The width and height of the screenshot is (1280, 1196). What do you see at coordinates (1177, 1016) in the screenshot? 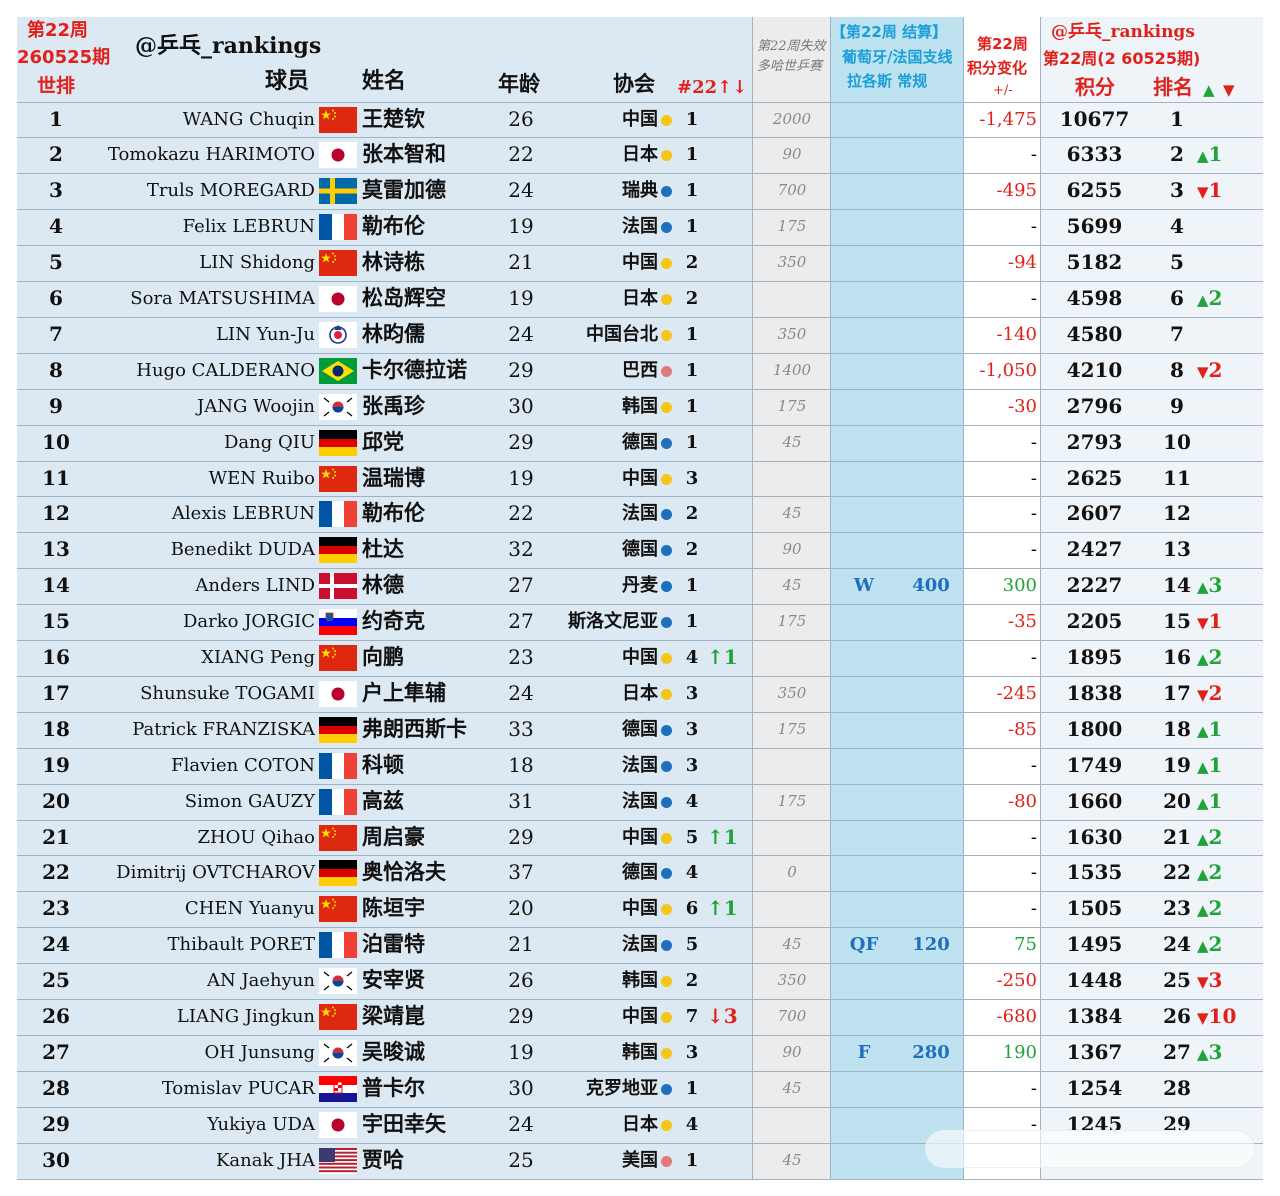
I see `new-rank-cell: 26` at bounding box center [1177, 1016].